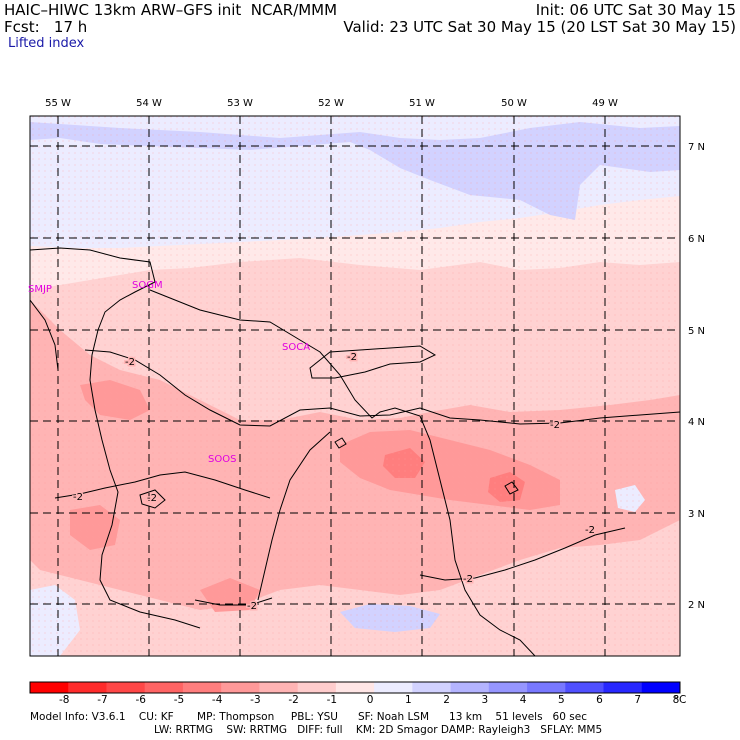 The height and width of the screenshot is (740, 740). Describe the element at coordinates (296, 347) in the screenshot. I see `station-soca: SOCA` at that location.